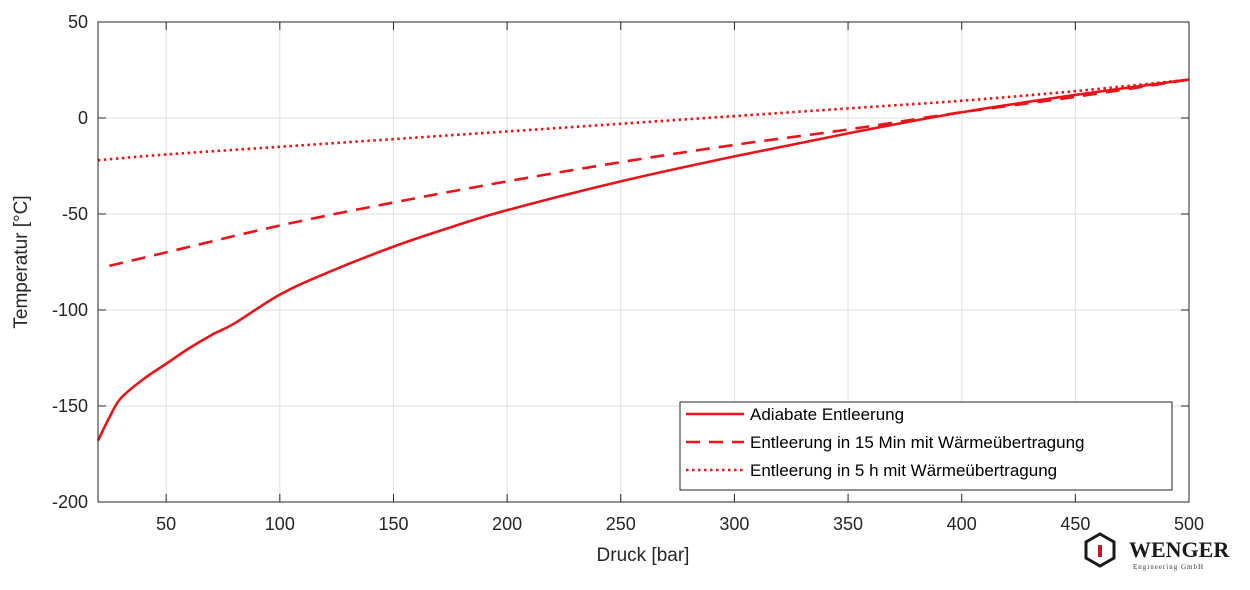  What do you see at coordinates (962, 524) in the screenshot?
I see `x-tick-label: 400` at bounding box center [962, 524].